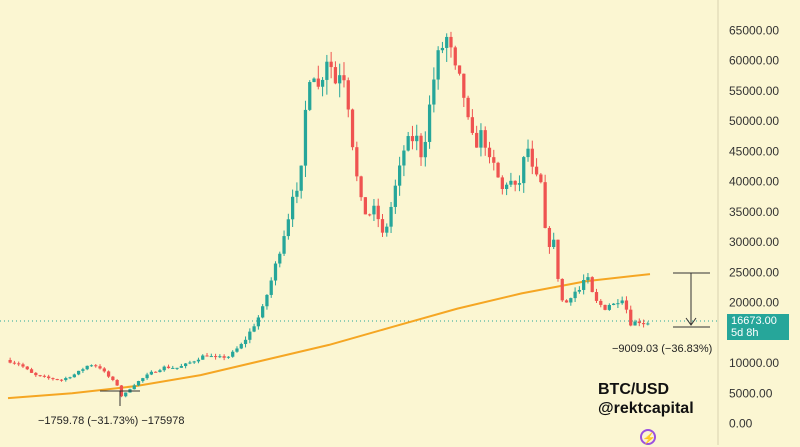  Describe the element at coordinates (754, 242) in the screenshot. I see `y-tick-label-8: 30000.00` at that location.